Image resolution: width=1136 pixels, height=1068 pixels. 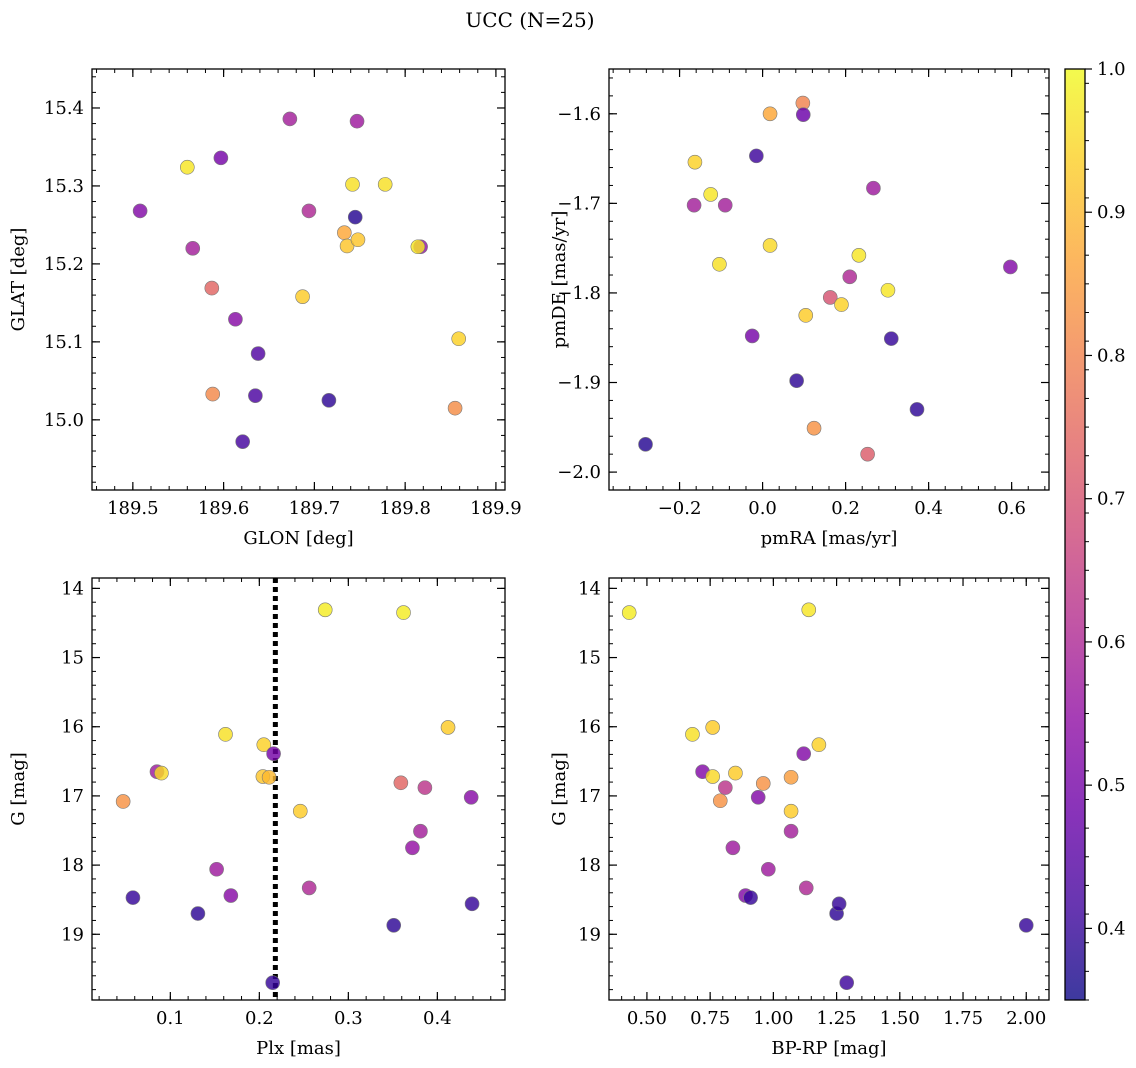 What do you see at coordinates (437, 1018) in the screenshot?
I see `x-tick-label: 0.4` at bounding box center [437, 1018].